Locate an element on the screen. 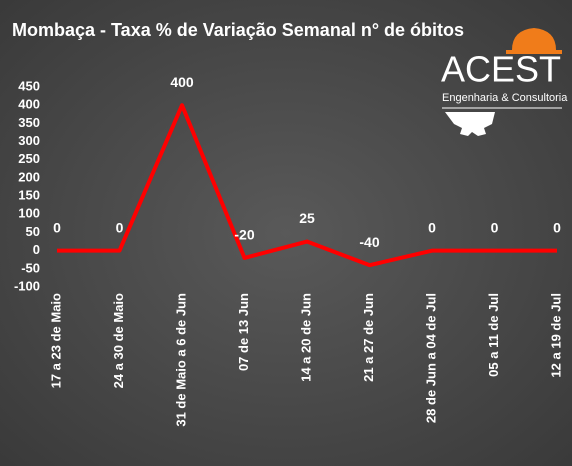  y-tick-label: 250 is located at coordinates (29, 158).